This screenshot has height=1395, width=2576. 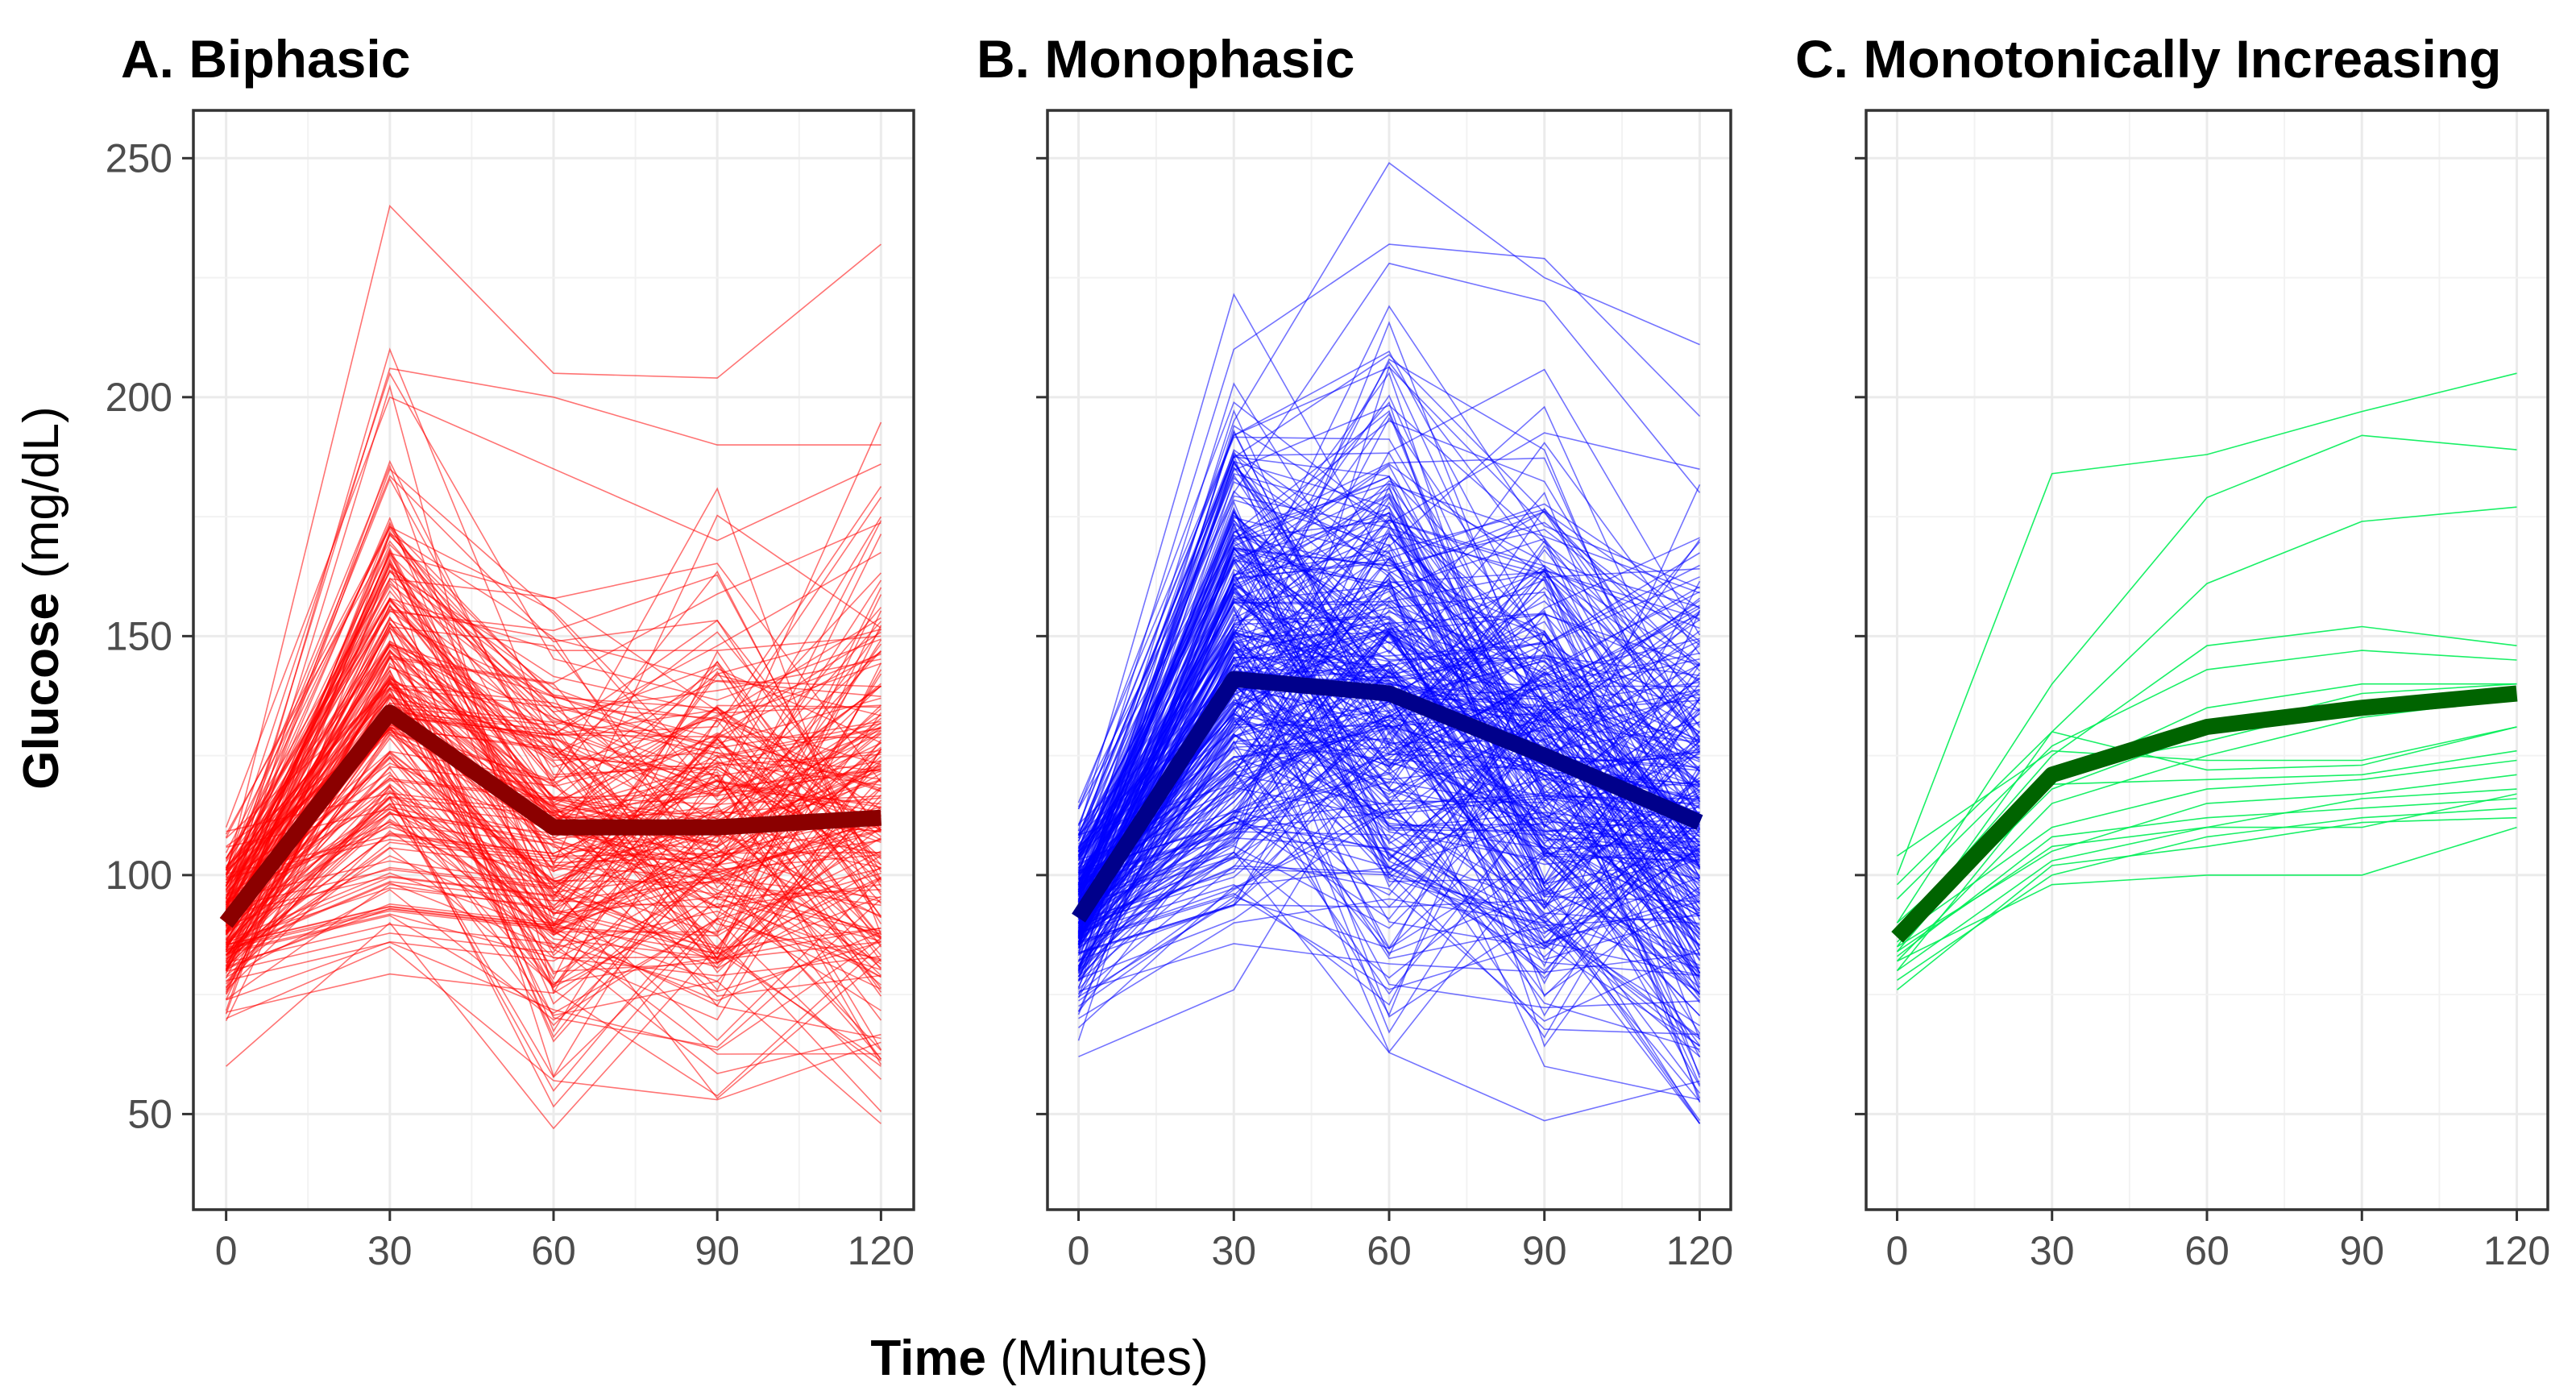 I want to click on individual-curve-s20, so click(x=2207, y=873).